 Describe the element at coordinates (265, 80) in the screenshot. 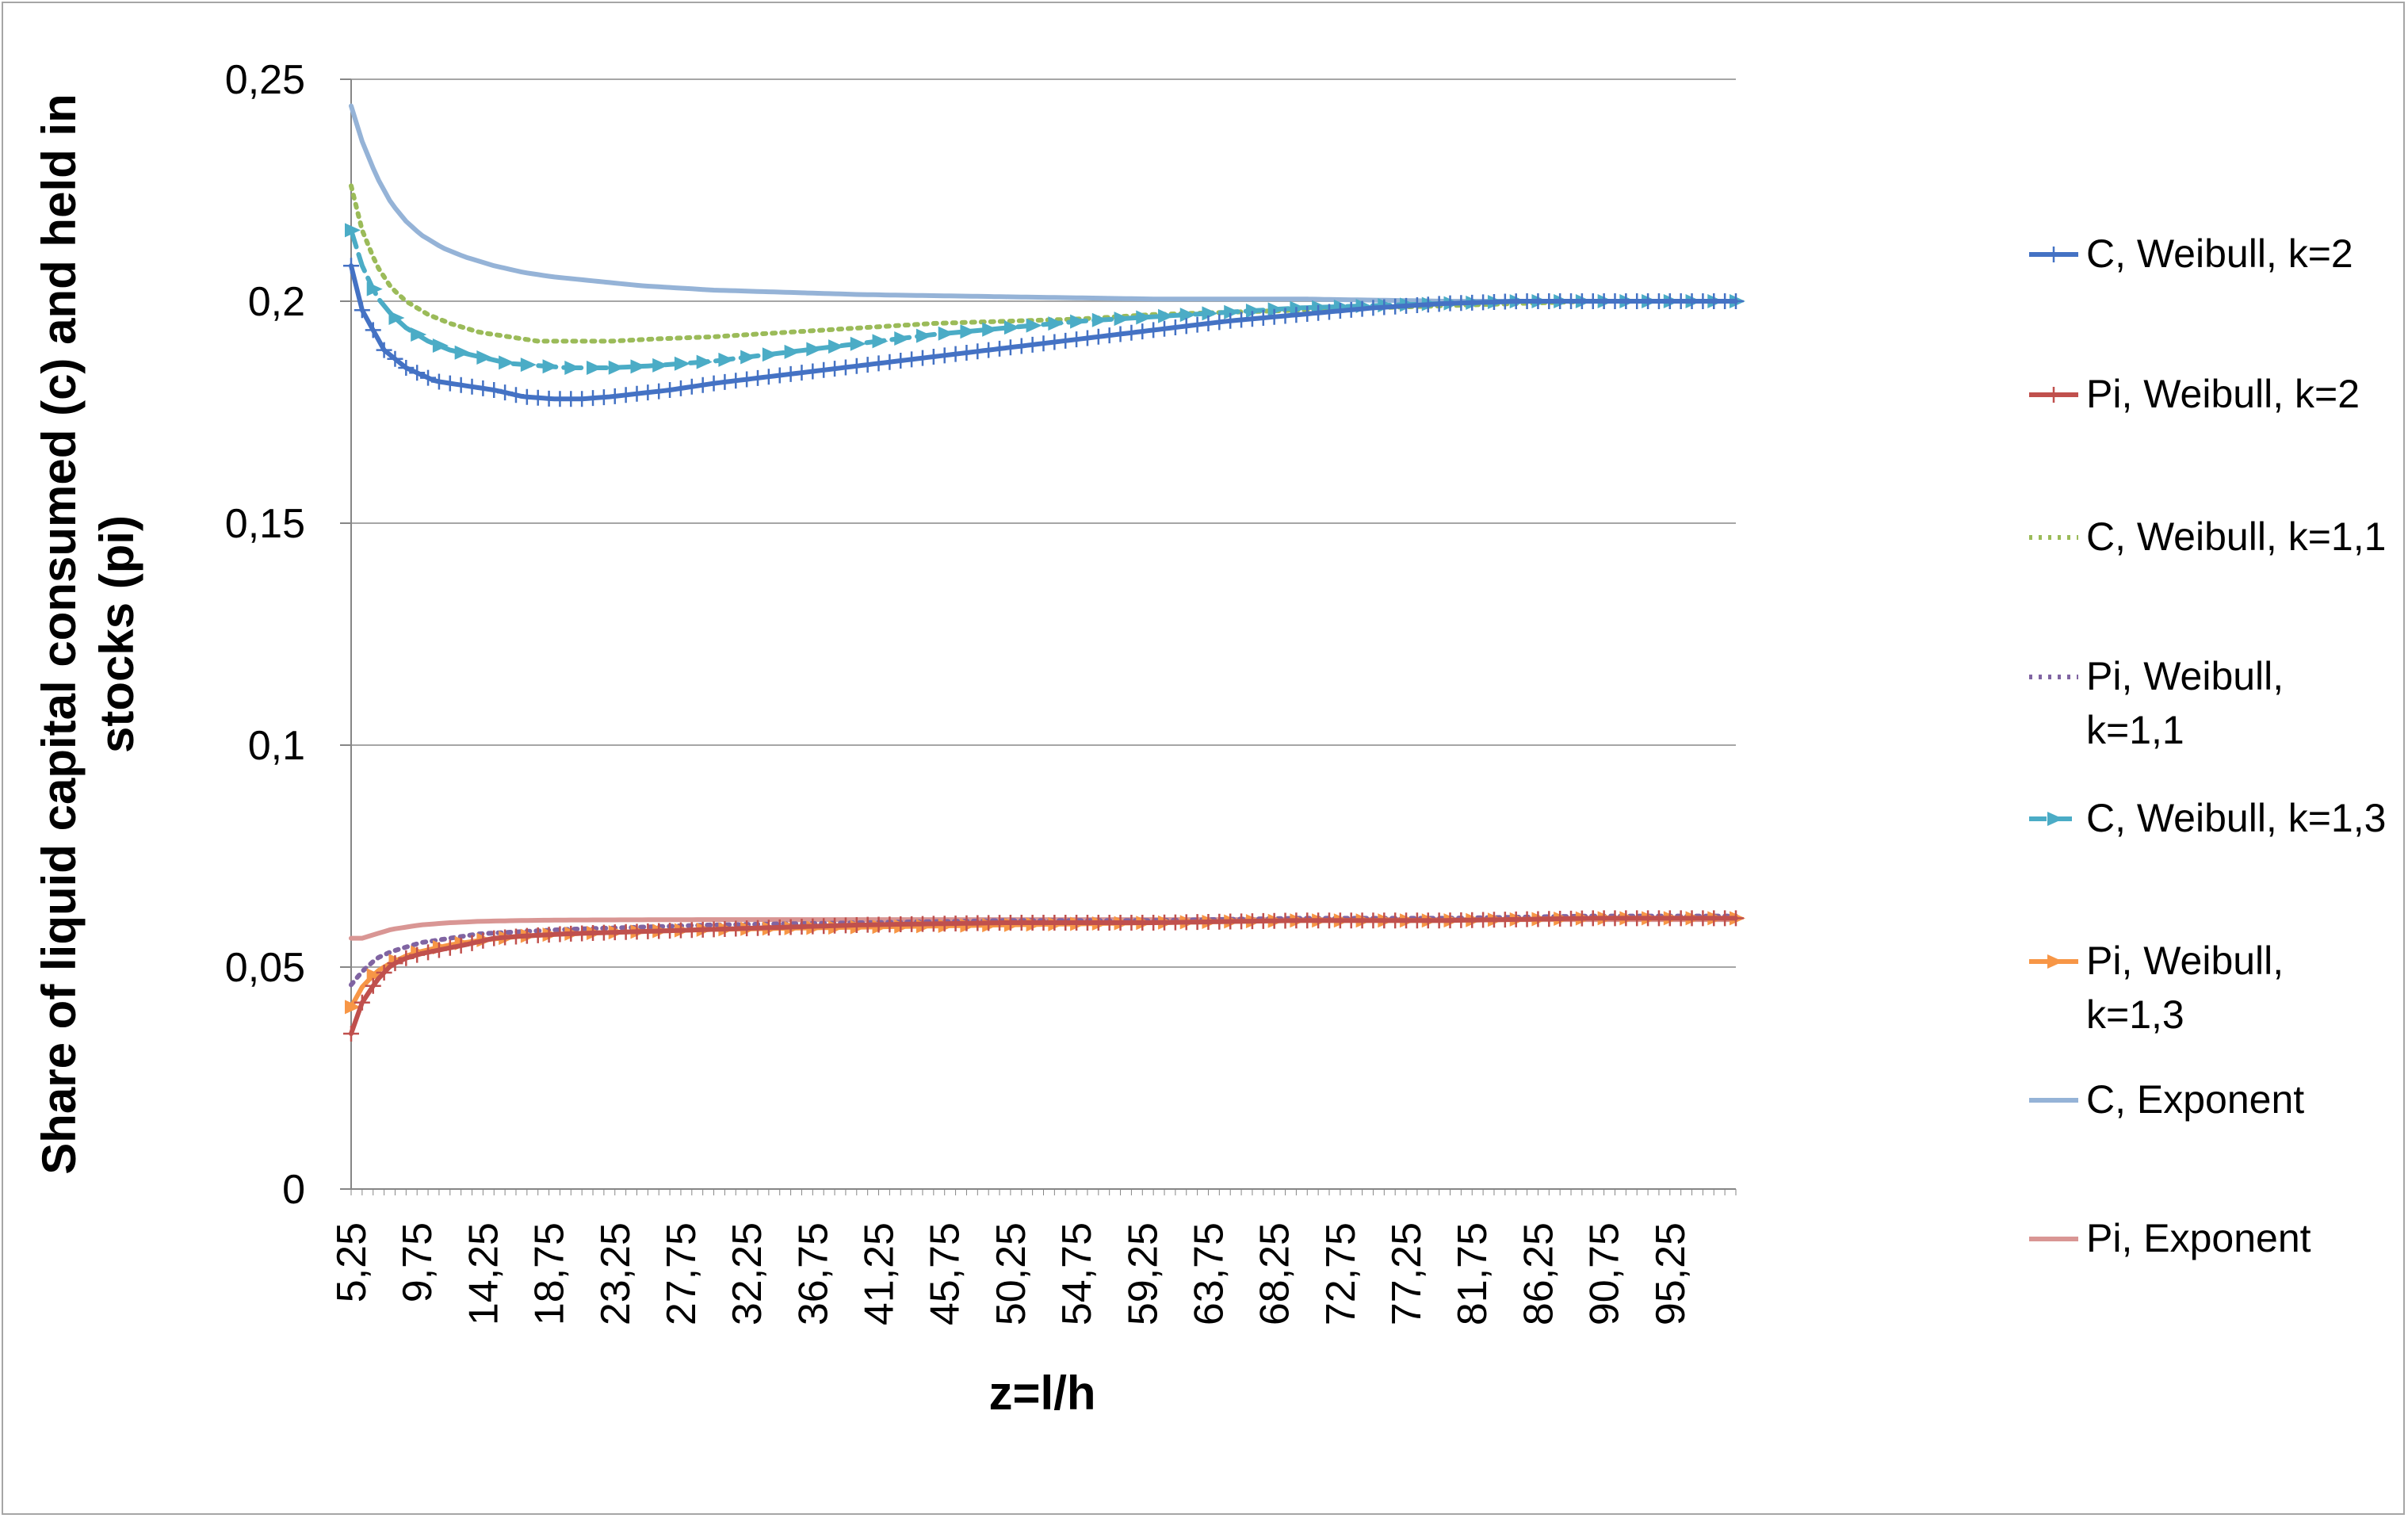

I see `y-tick-label: 0,25` at that location.